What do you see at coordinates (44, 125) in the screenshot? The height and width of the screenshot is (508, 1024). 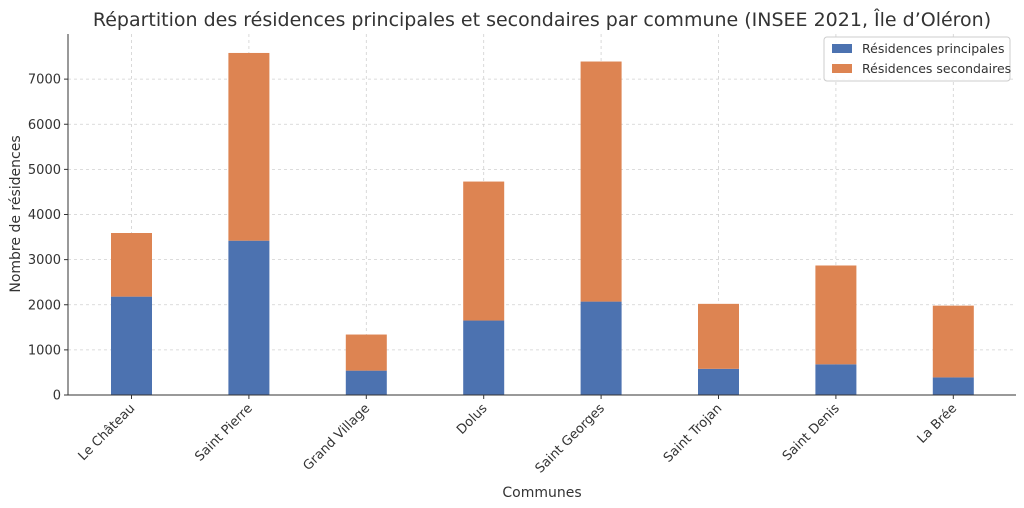 I see `y-tick-label: 6000` at bounding box center [44, 125].